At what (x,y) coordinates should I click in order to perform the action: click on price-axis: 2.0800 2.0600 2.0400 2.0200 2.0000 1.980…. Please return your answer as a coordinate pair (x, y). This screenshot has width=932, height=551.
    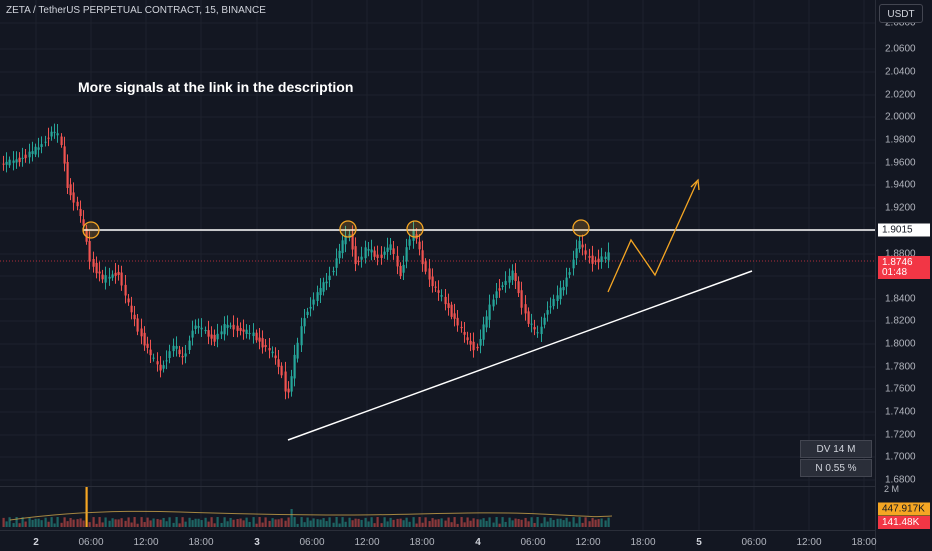
    Looking at the image, I should click on (903, 275).